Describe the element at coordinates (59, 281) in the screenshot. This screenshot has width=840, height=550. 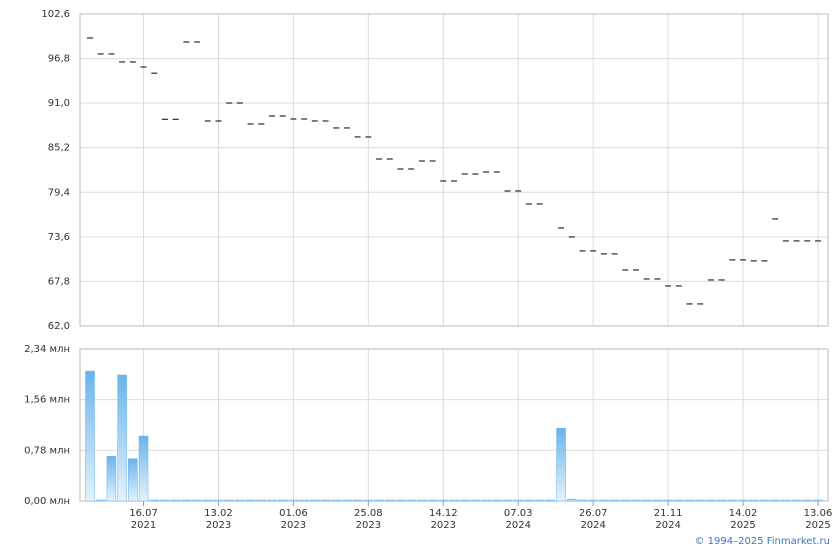
I see `y-tick-label: 67,8` at that location.